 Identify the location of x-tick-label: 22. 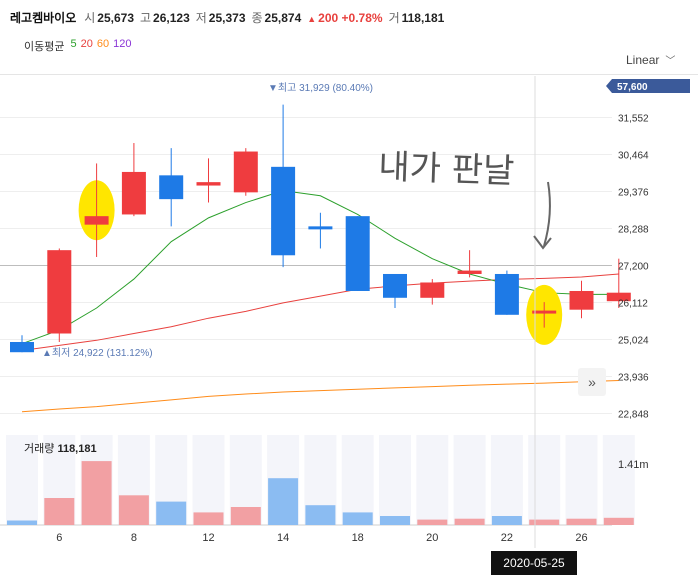
(507, 538).